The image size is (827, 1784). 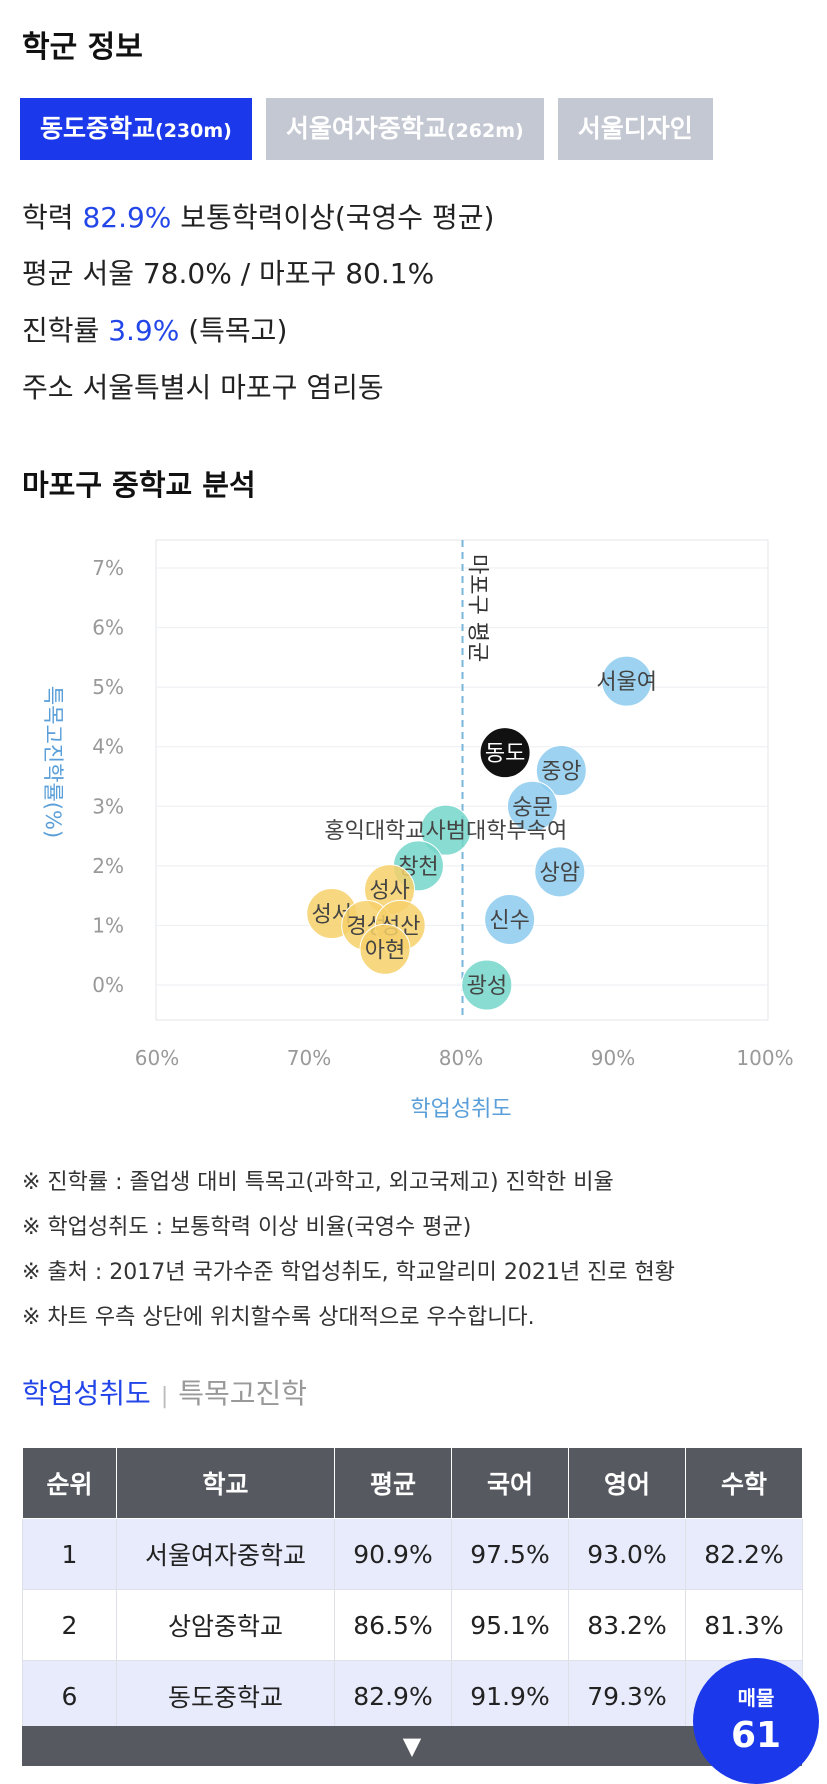 I want to click on tab-distance: (230m), so click(x=193, y=131).